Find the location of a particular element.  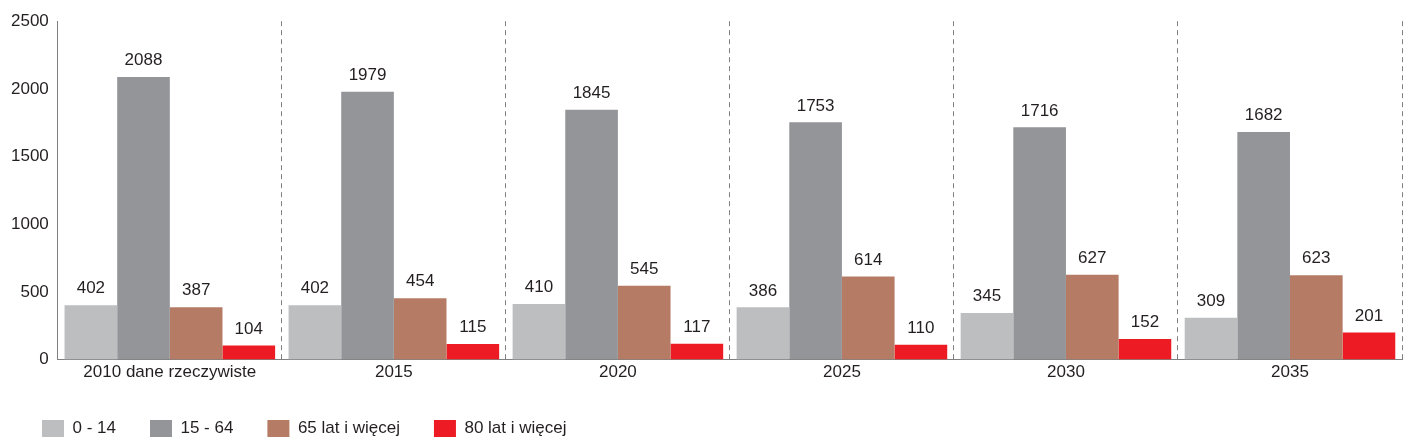

y-tick-label: 500 is located at coordinates (34, 291).